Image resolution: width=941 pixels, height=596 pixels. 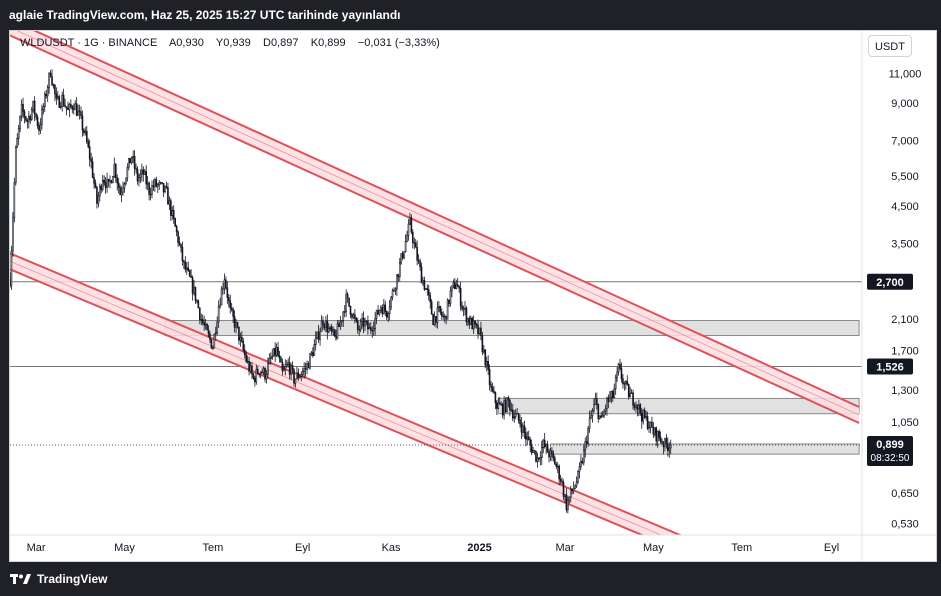 I want to click on y-tick-label-7: 1,700, so click(x=905, y=351).